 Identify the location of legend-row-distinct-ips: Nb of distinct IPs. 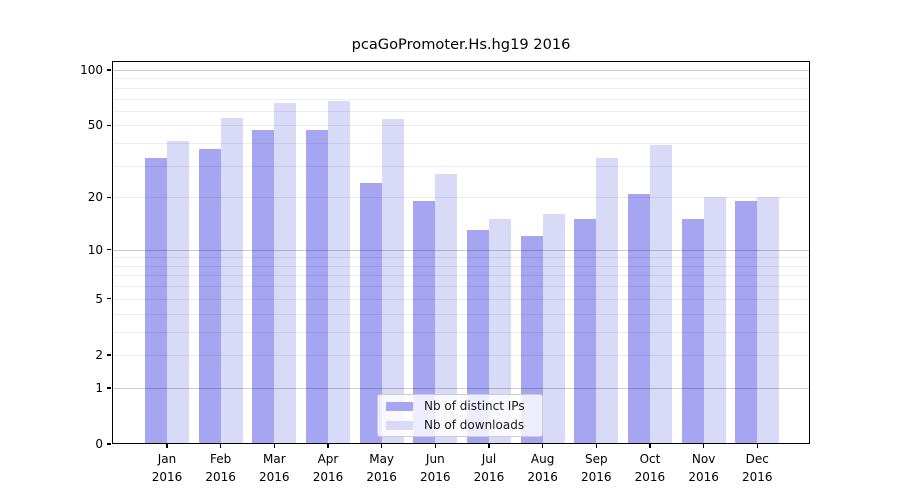
(464, 406).